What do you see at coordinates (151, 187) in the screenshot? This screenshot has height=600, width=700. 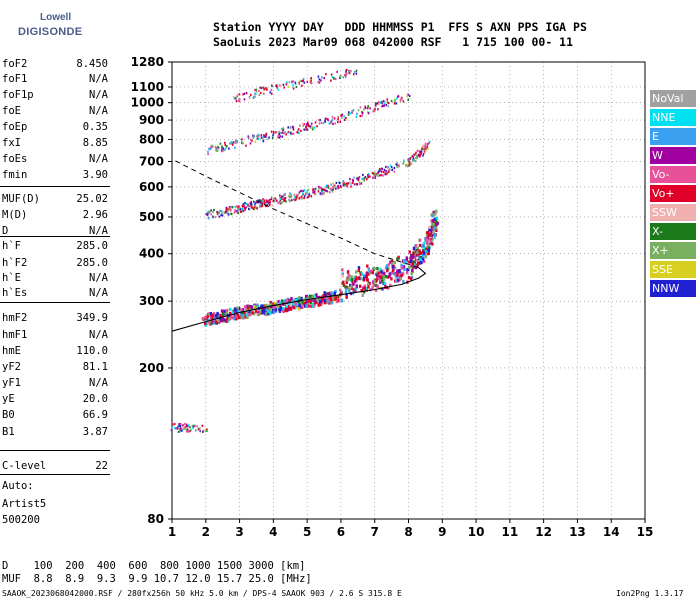 I see `y-tick-label: 600` at bounding box center [151, 187].